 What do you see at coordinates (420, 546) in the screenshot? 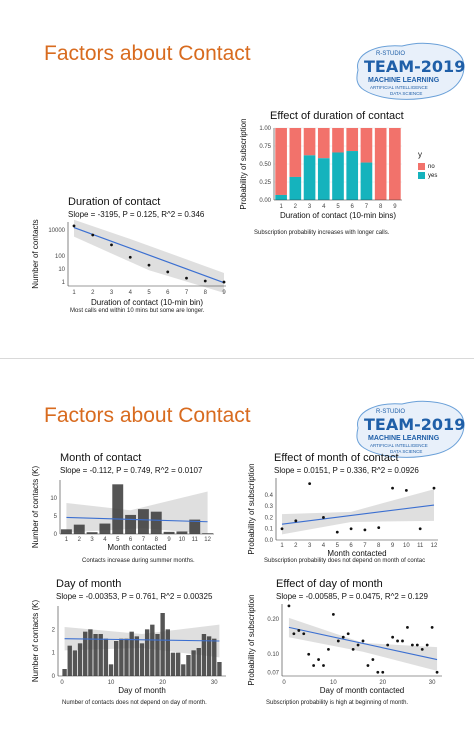
I see `x-tick-label: 11` at bounding box center [420, 546].